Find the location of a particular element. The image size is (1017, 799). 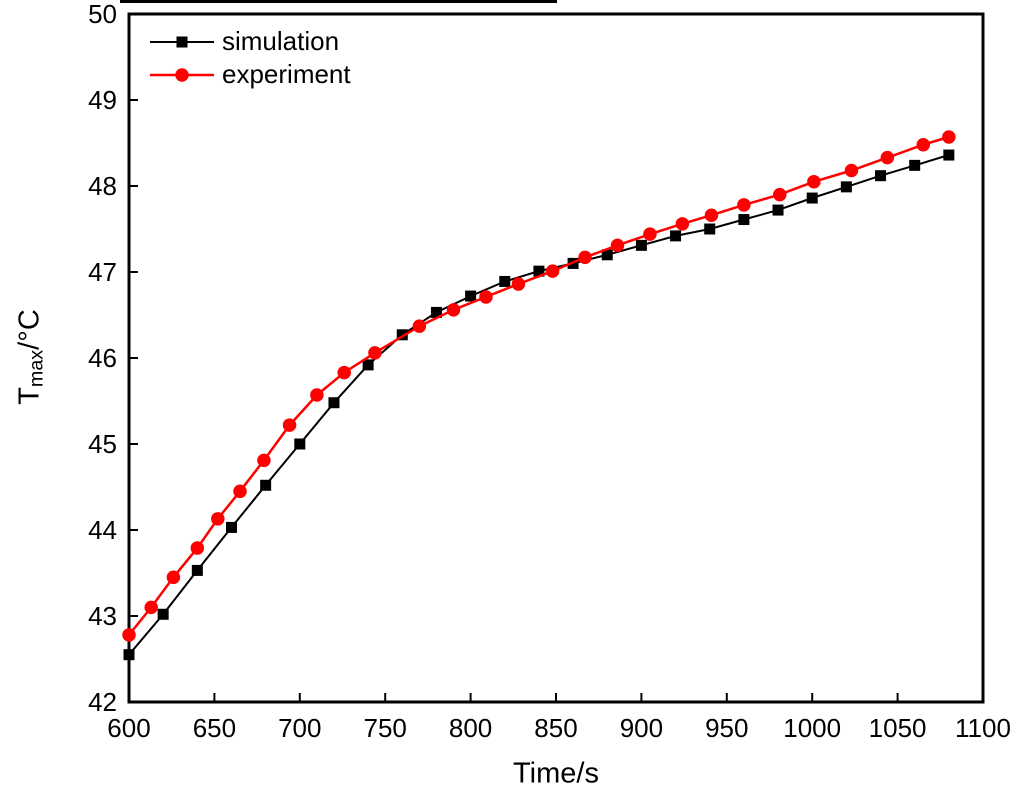

legend-item-experiment: experiment is located at coordinates (250, 74).